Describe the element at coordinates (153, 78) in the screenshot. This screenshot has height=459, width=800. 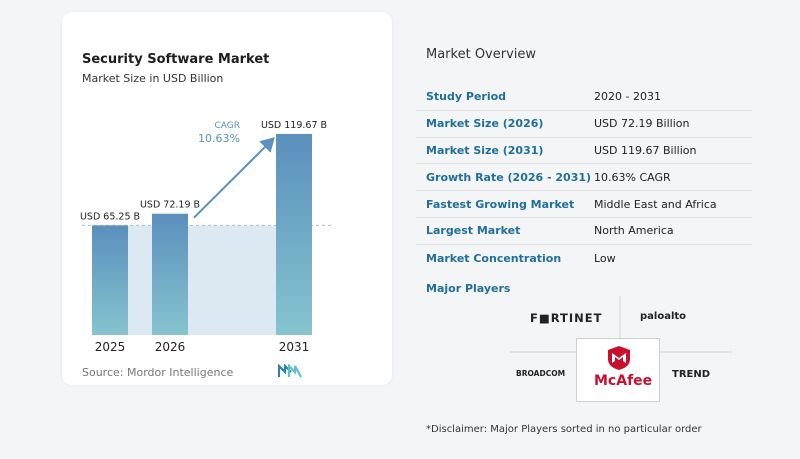
I see `chart-subtitle: Market Size in USD Billion` at that location.